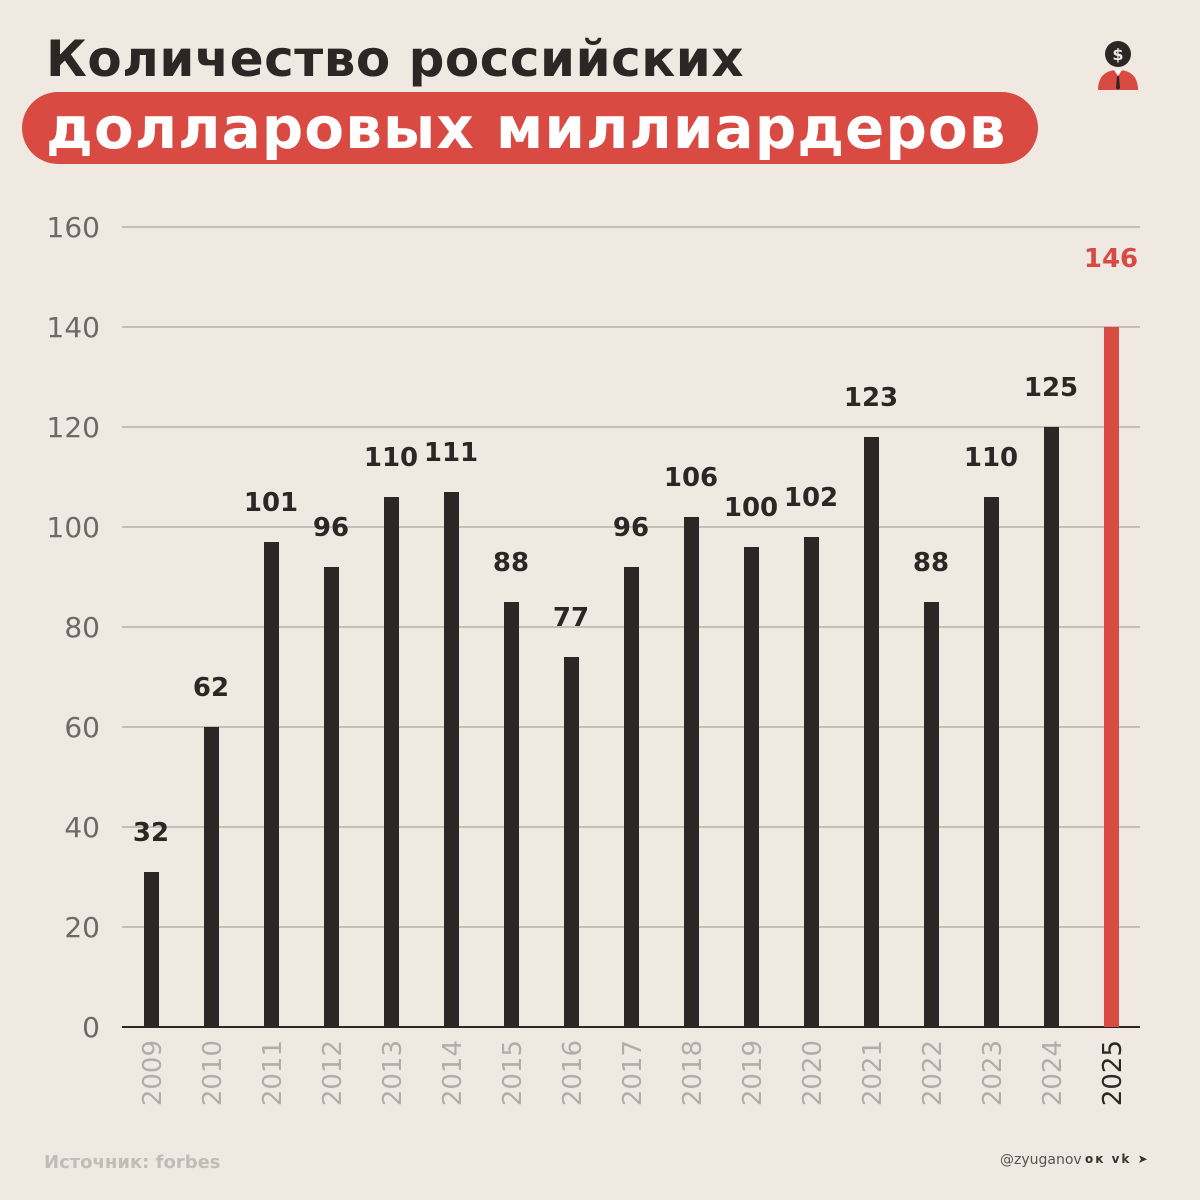 This screenshot has width=1200, height=1200. What do you see at coordinates (573, 1073) in the screenshot?
I see `x-tick-label-2016: 2016` at bounding box center [573, 1073].